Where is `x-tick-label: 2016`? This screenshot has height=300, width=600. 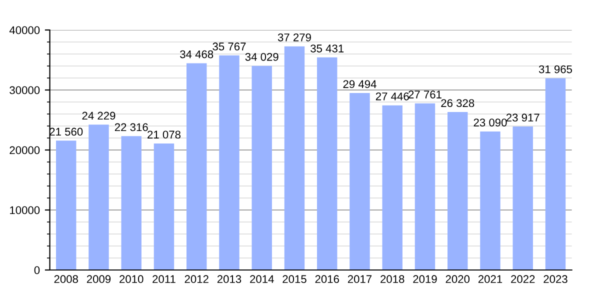
x-tick-label: 2016 is located at coordinates (327, 279).